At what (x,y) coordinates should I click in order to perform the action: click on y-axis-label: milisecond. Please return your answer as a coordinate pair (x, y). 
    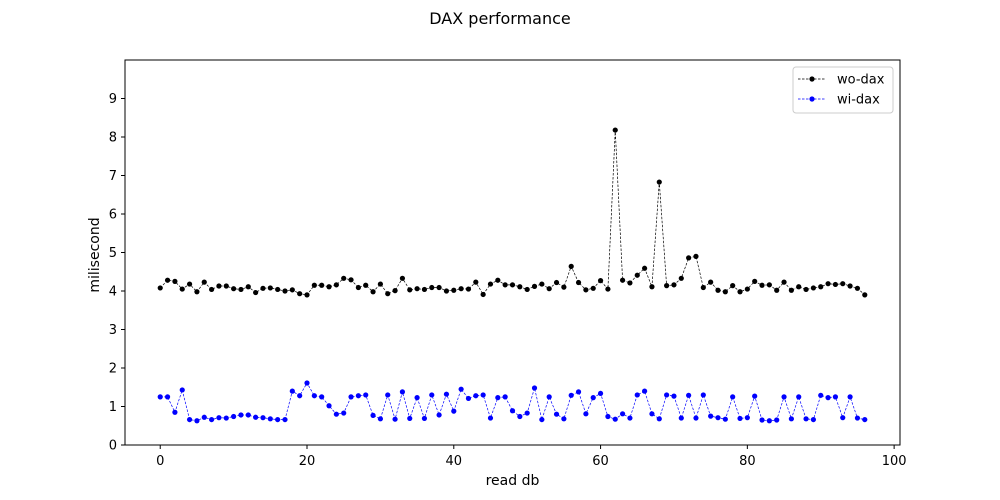
    Looking at the image, I should click on (95, 254).